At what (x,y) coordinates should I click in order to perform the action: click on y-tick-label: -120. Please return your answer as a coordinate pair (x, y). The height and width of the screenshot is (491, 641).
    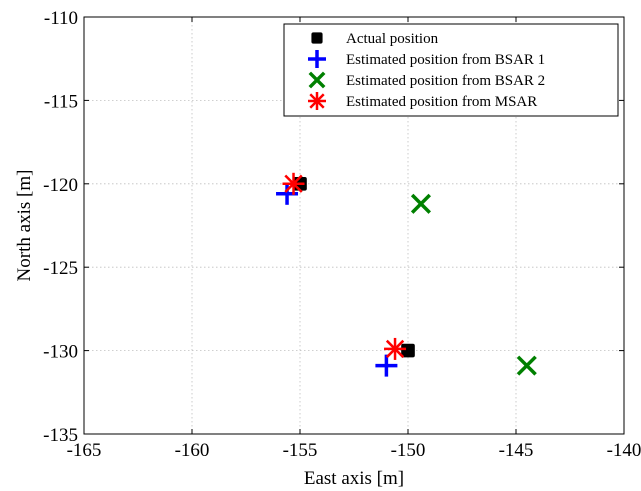
    Looking at the image, I should click on (60, 185).